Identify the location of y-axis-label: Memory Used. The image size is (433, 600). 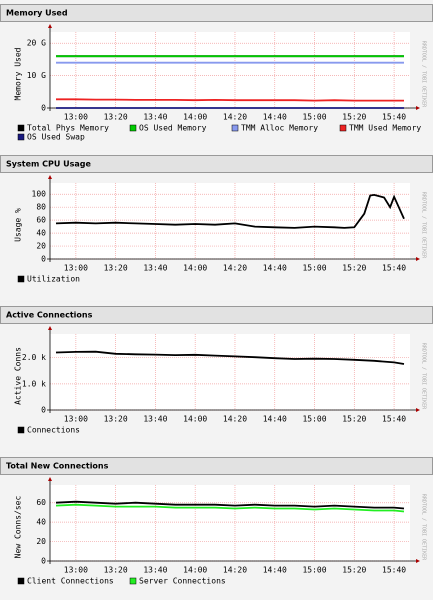
(18, 73).